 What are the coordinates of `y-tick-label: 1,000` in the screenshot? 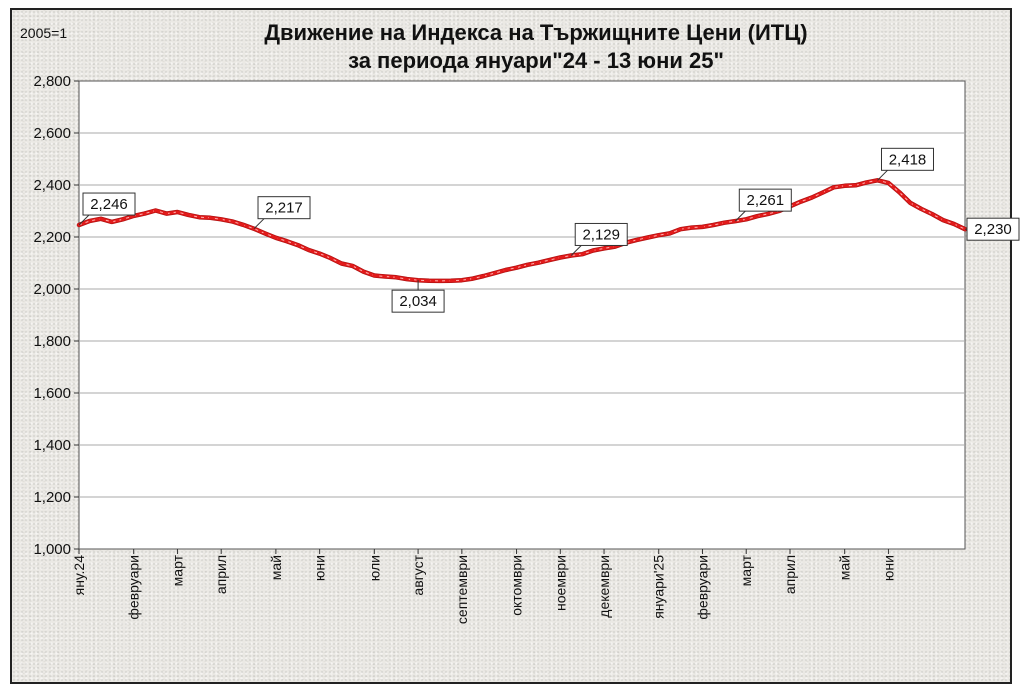 It's located at (52, 549).